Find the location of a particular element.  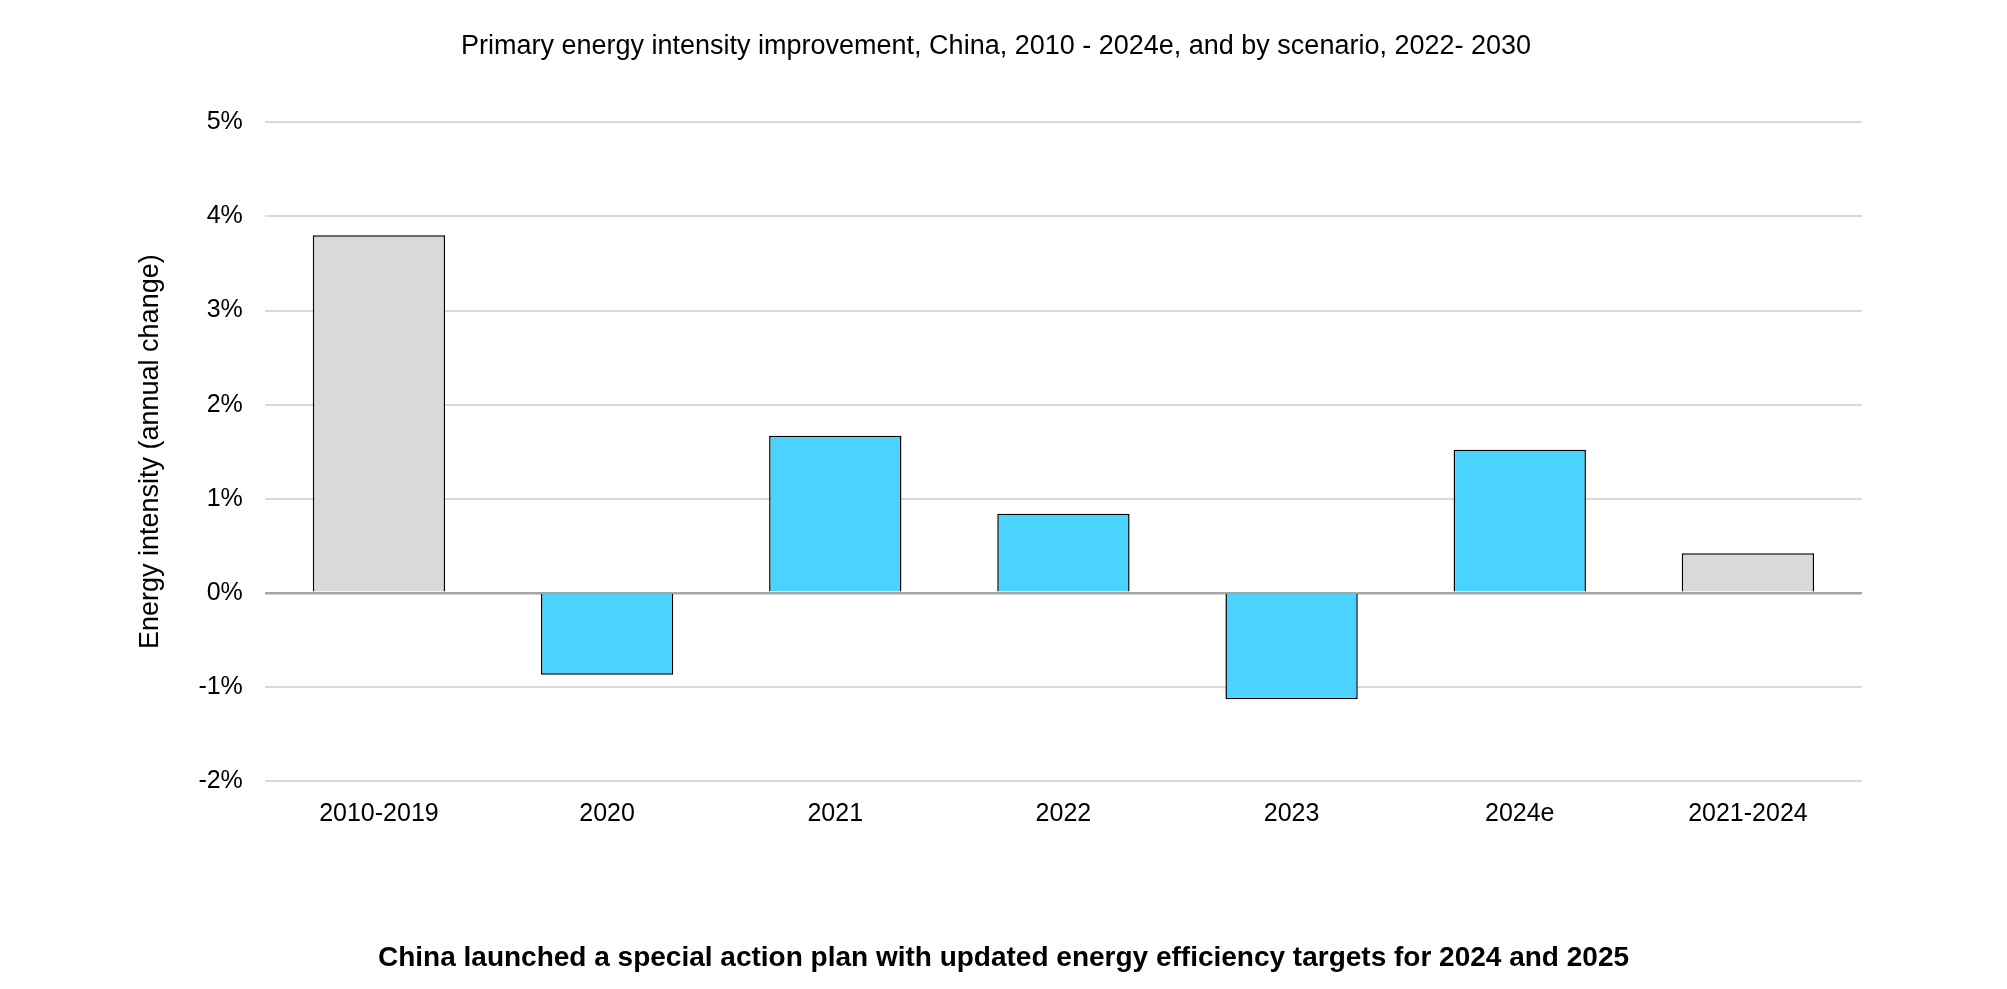

y-axis-title: Energy intensity (annual change) is located at coordinates (148, 452).